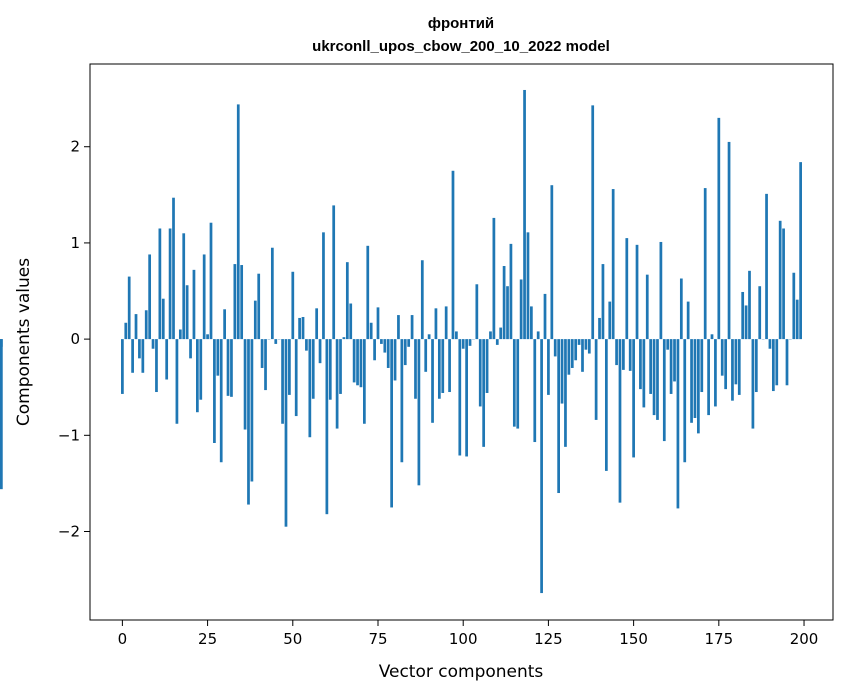 This screenshot has height=696, width=847. I want to click on y-tick-label: 0, so click(75, 339).